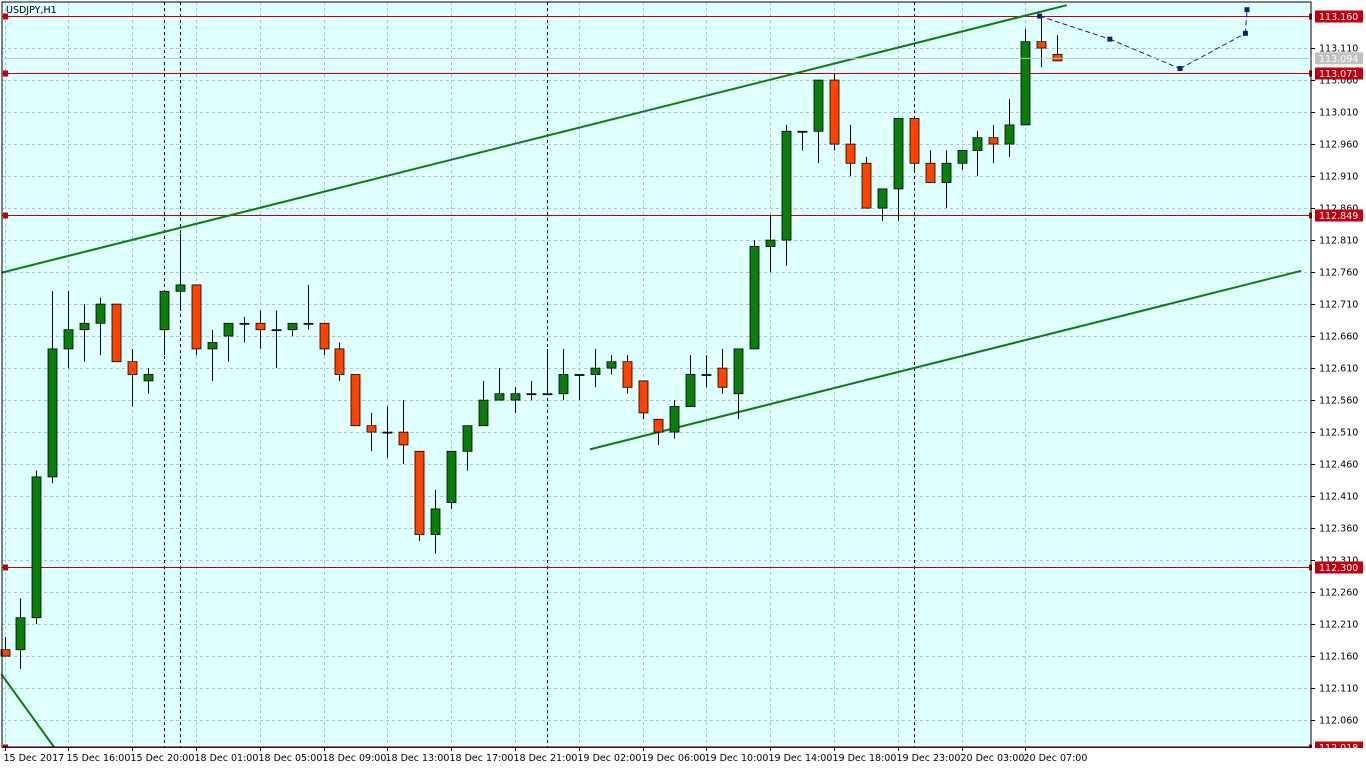 Image resolution: width=1366 pixels, height=772 pixels. What do you see at coordinates (1338, 625) in the screenshot?
I see `y-tick-label: 112.210` at bounding box center [1338, 625].